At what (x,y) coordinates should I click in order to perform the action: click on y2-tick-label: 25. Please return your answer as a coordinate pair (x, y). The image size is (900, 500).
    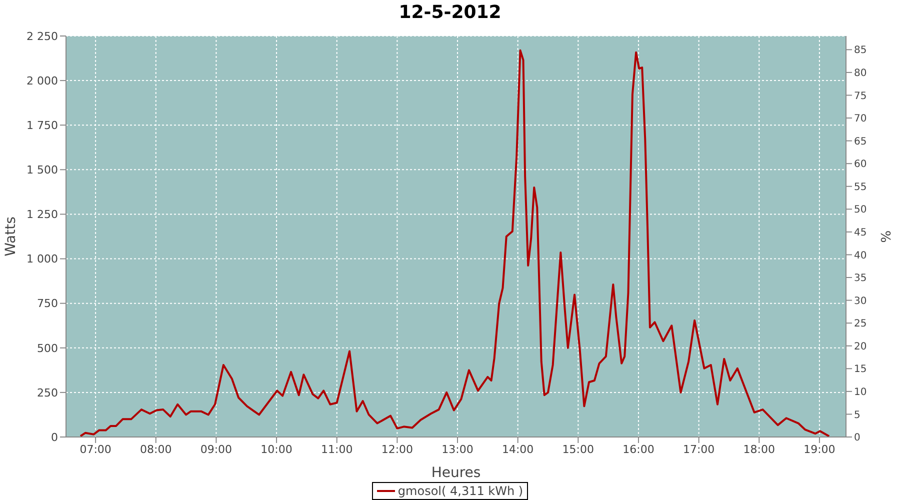
    Looking at the image, I should click on (860, 324).